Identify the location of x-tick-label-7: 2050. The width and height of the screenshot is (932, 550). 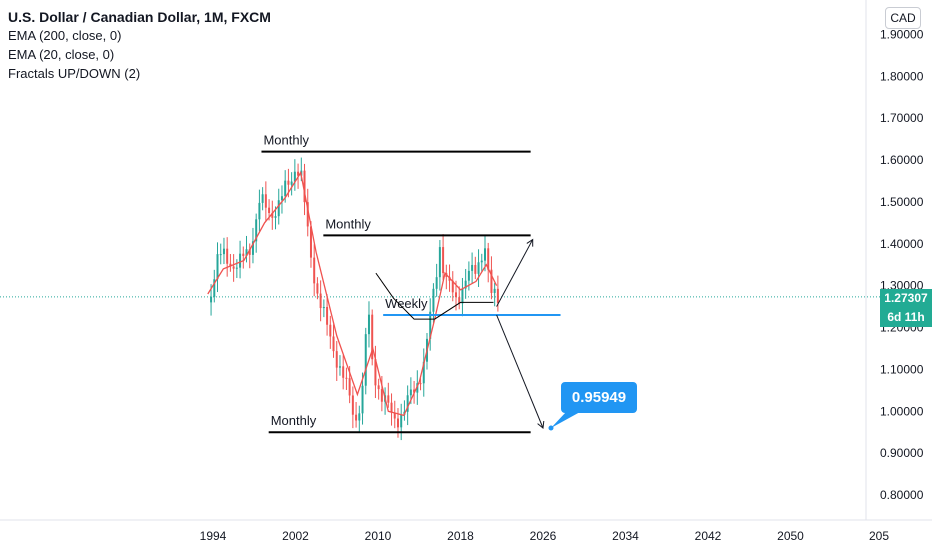
(790, 536).